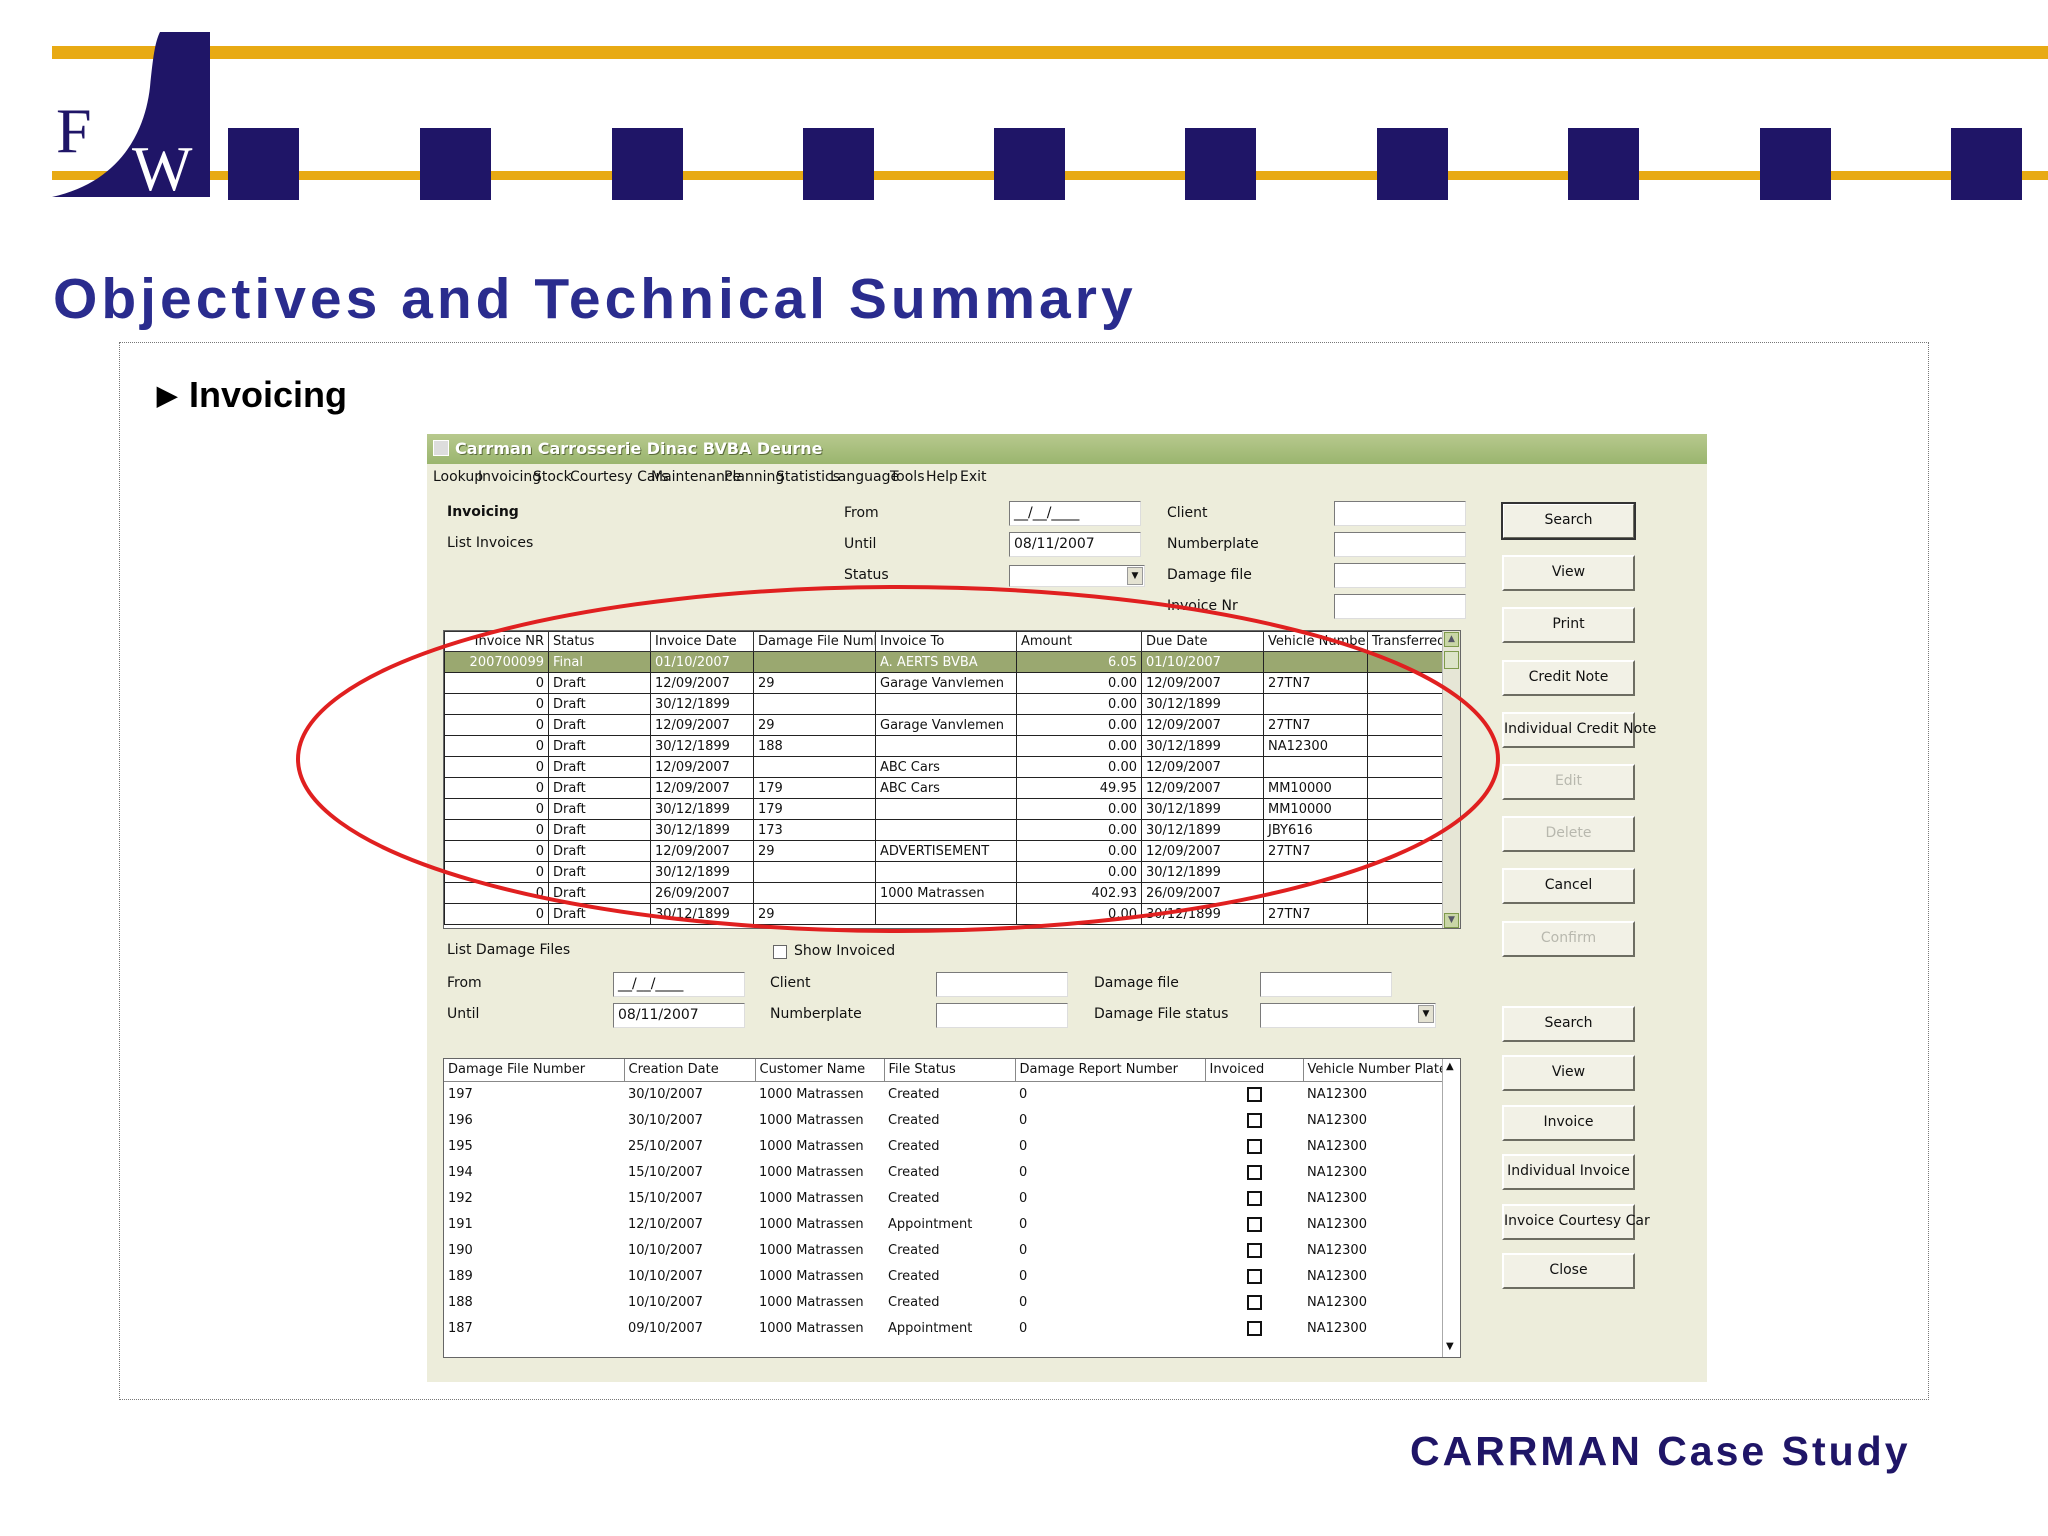  Describe the element at coordinates (1451, 1208) in the screenshot. I see `damage-grid-scrollbar: ▲ ▼` at that location.